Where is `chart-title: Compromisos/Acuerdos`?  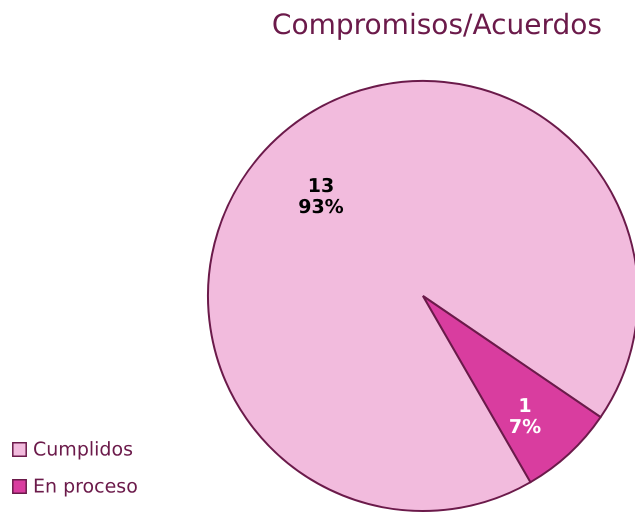
chart-title: Compromisos/Acuerdos is located at coordinates (437, 24).